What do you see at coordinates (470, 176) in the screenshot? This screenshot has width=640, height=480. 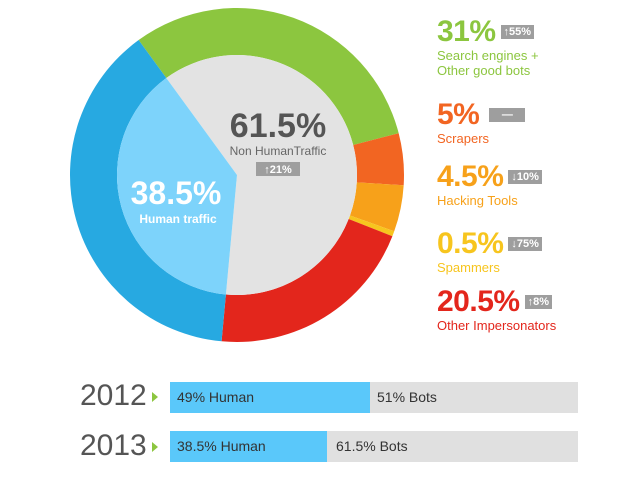 I see `legend-value: 4.5%` at bounding box center [470, 176].